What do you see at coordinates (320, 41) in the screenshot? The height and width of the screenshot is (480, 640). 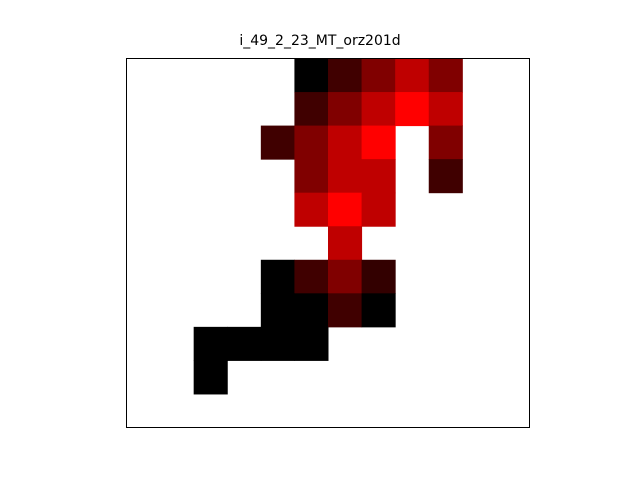 I see `chart-title: i_49_2_23_MT_orz201d` at bounding box center [320, 41].